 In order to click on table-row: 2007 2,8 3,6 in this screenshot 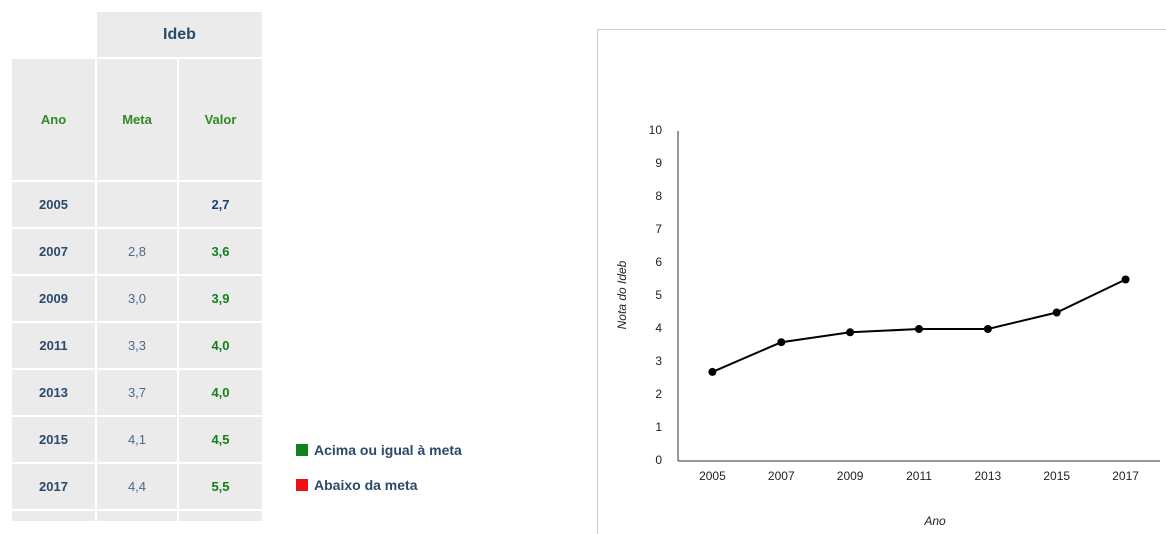, I will do `click(137, 251)`.